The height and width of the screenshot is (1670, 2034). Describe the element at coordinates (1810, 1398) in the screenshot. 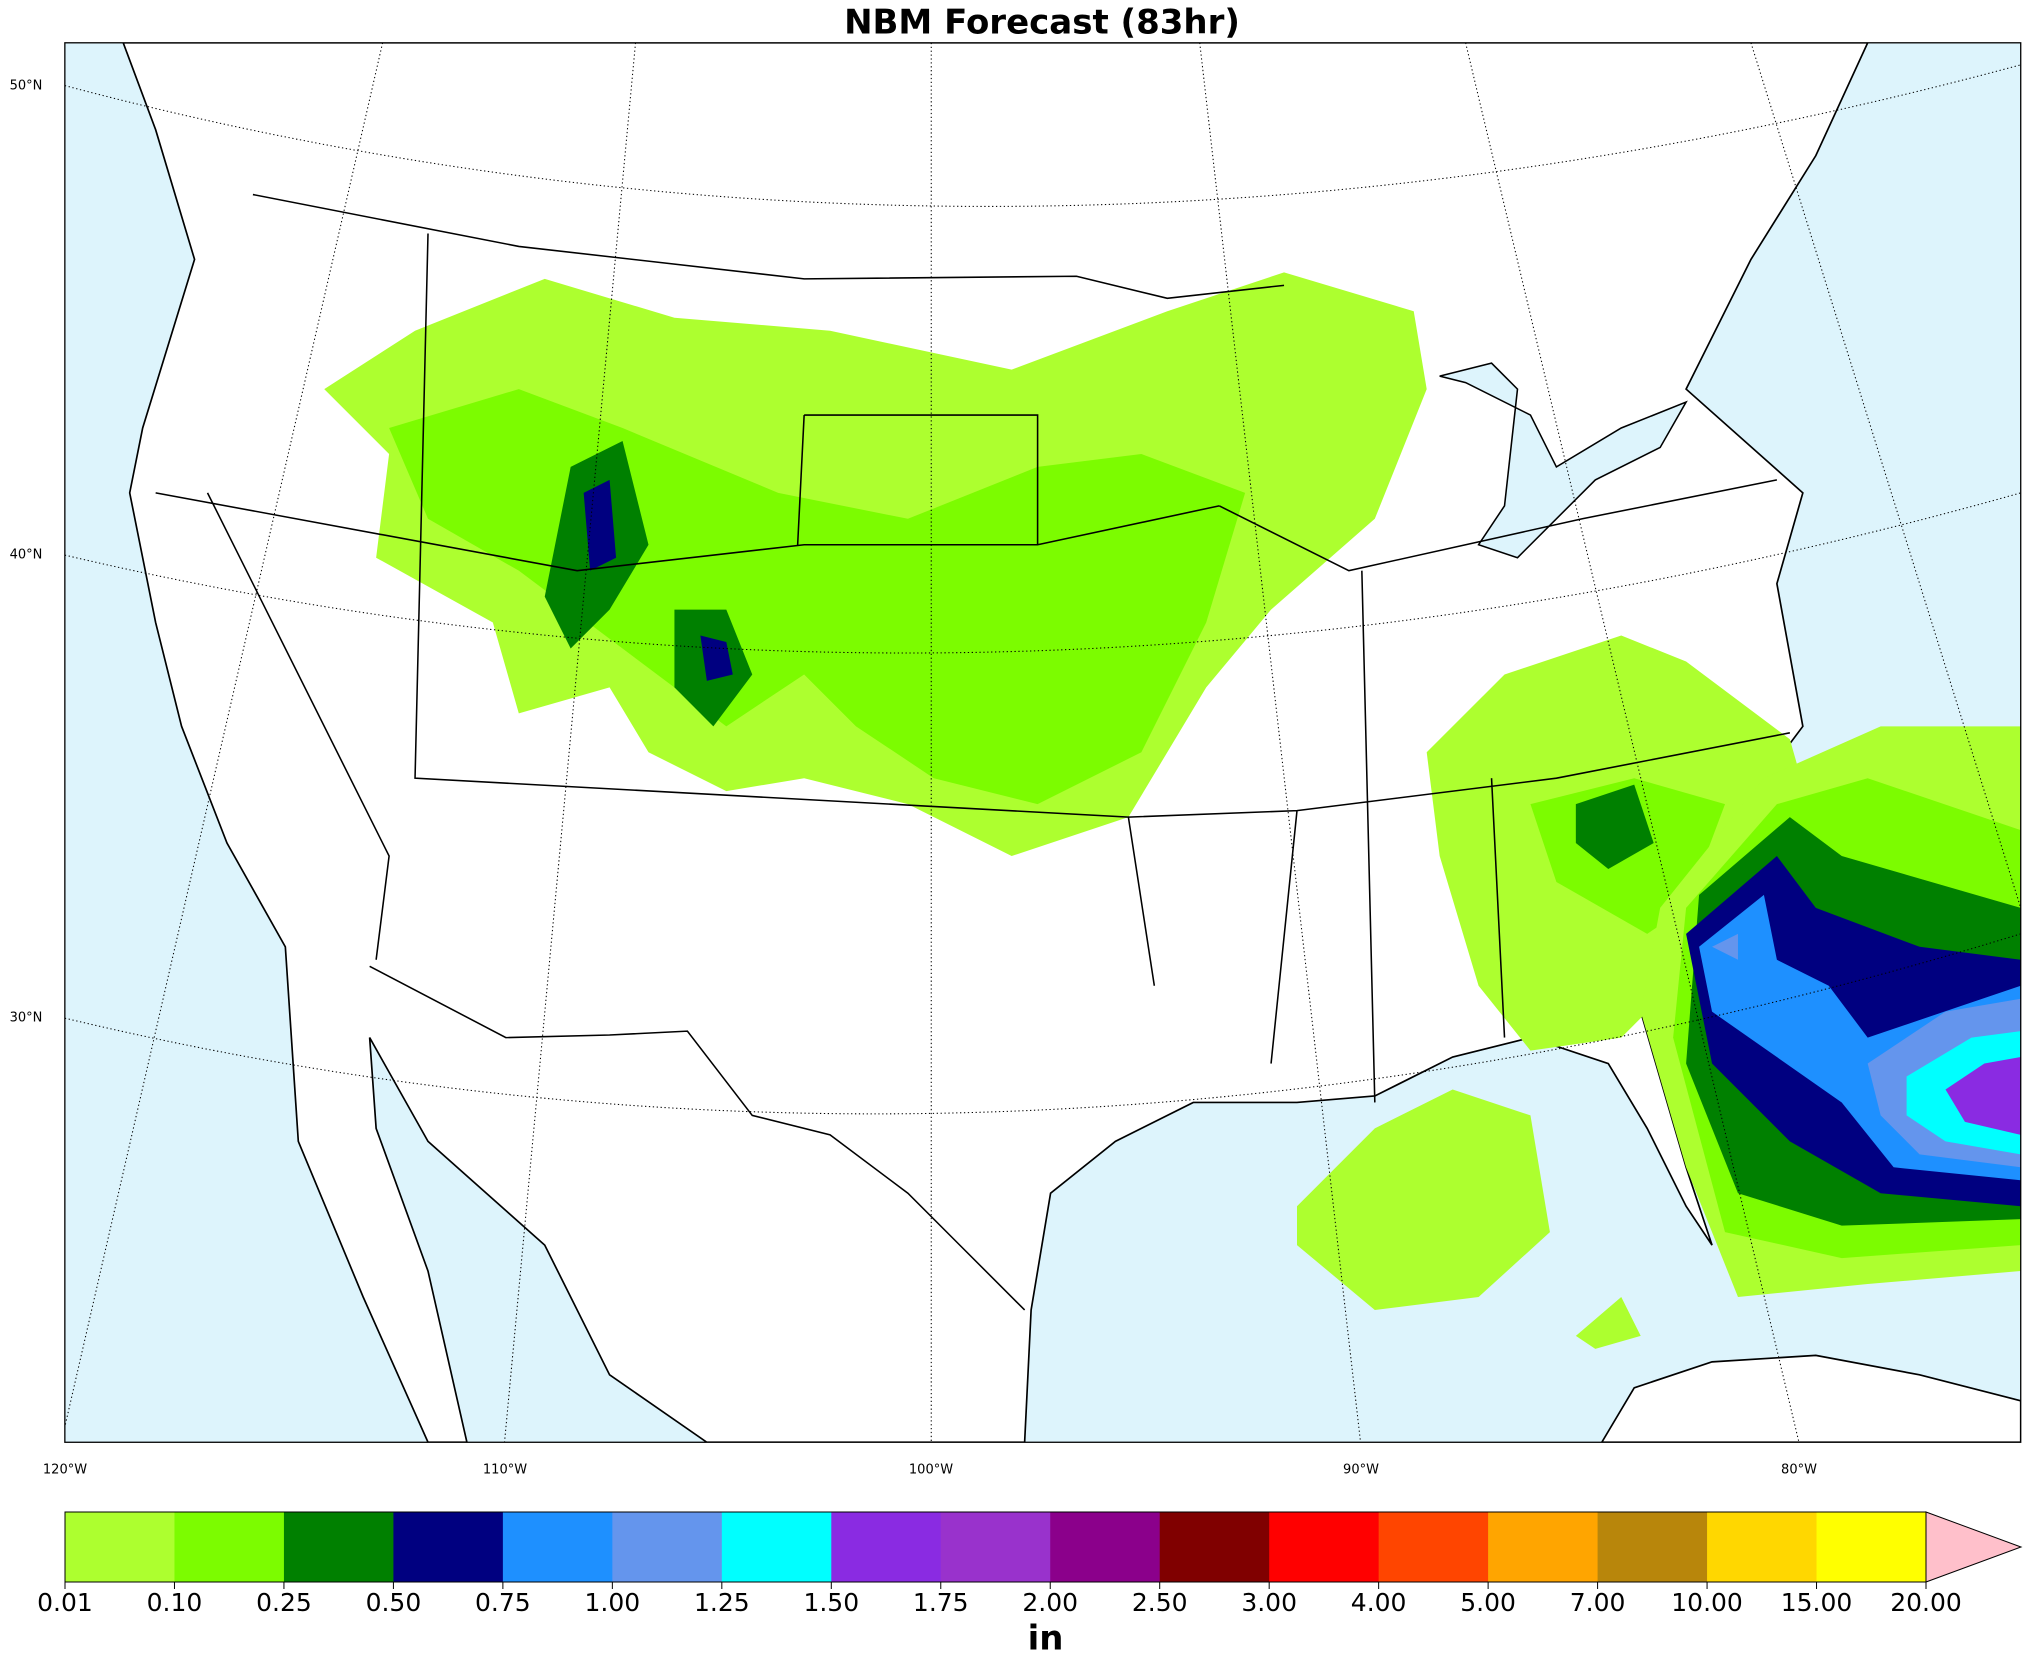

I see `cuba` at that location.